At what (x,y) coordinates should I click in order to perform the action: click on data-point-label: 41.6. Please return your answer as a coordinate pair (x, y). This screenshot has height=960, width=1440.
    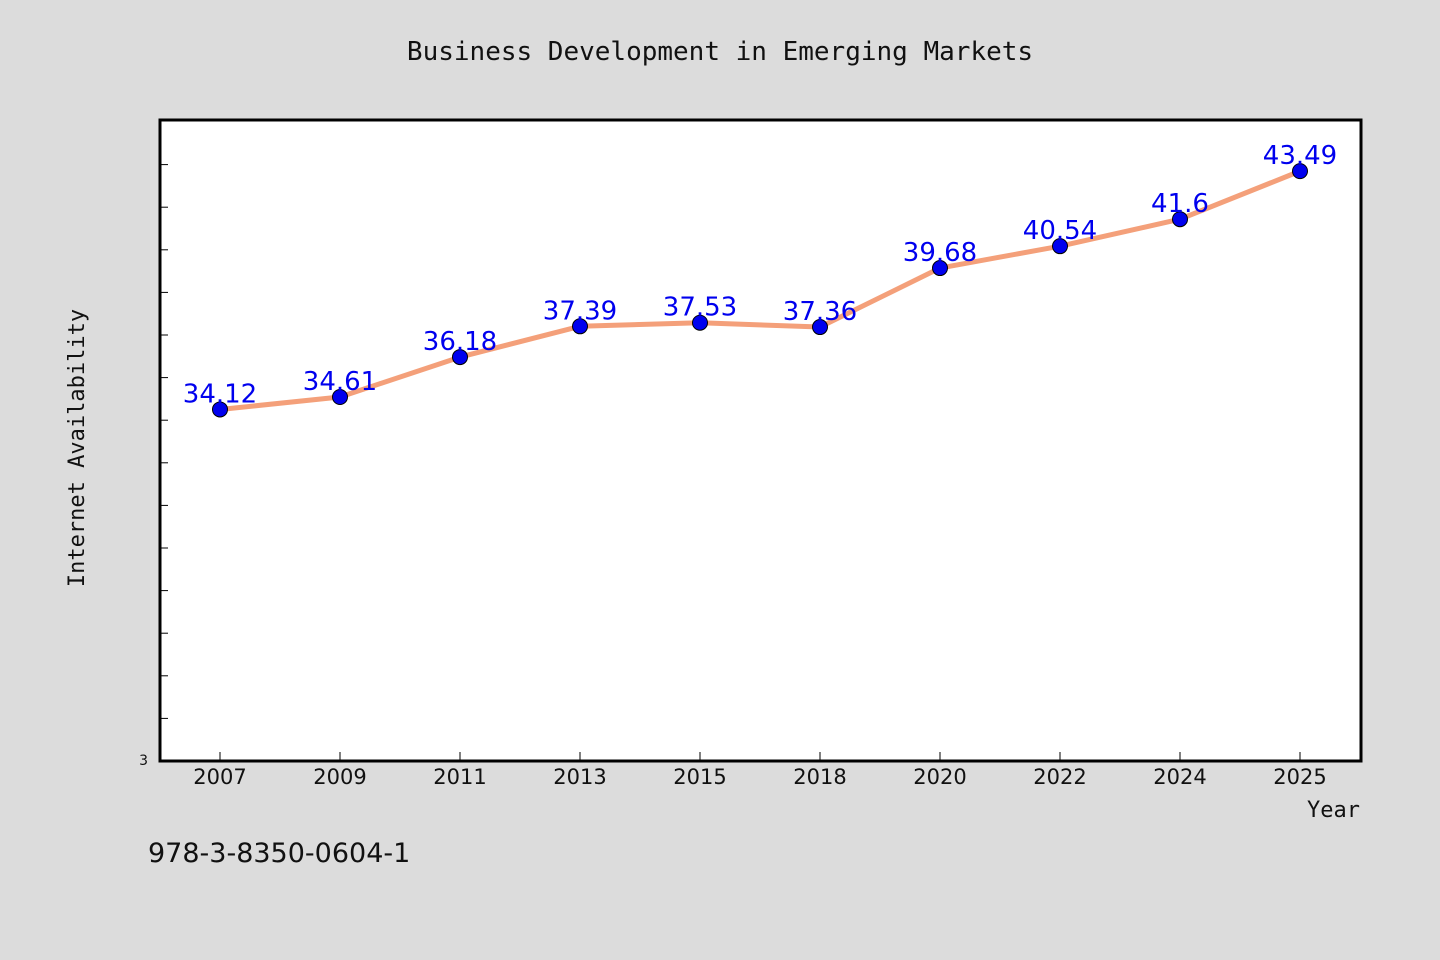
    Looking at the image, I should click on (1180, 204).